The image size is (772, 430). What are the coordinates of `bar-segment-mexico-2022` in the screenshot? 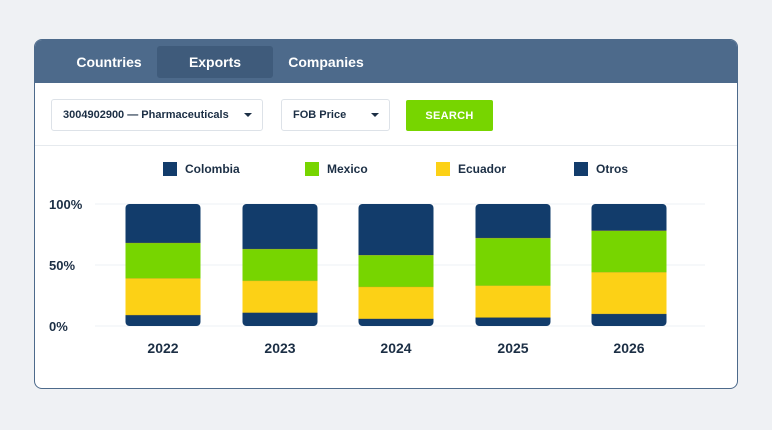 It's located at (163, 261).